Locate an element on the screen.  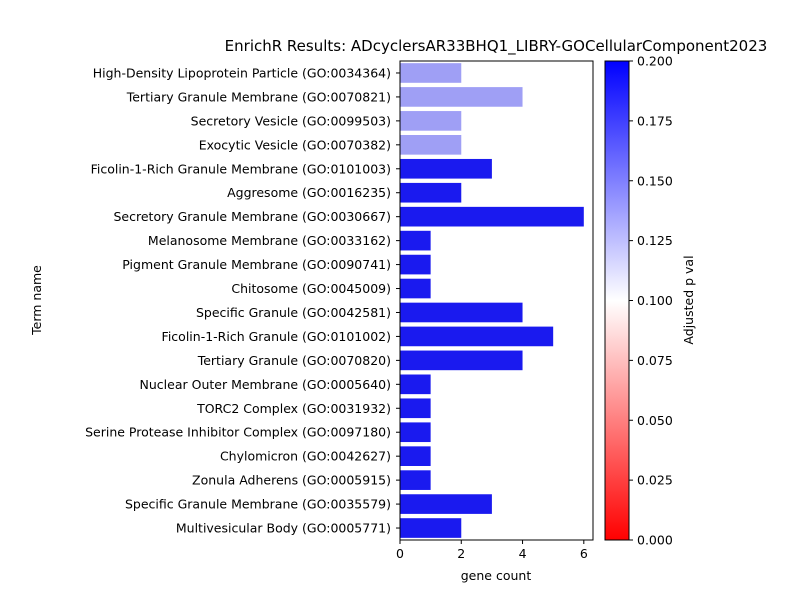
y-tick-label: Tertiary Granule (GO:0070820) is located at coordinates (294, 360).